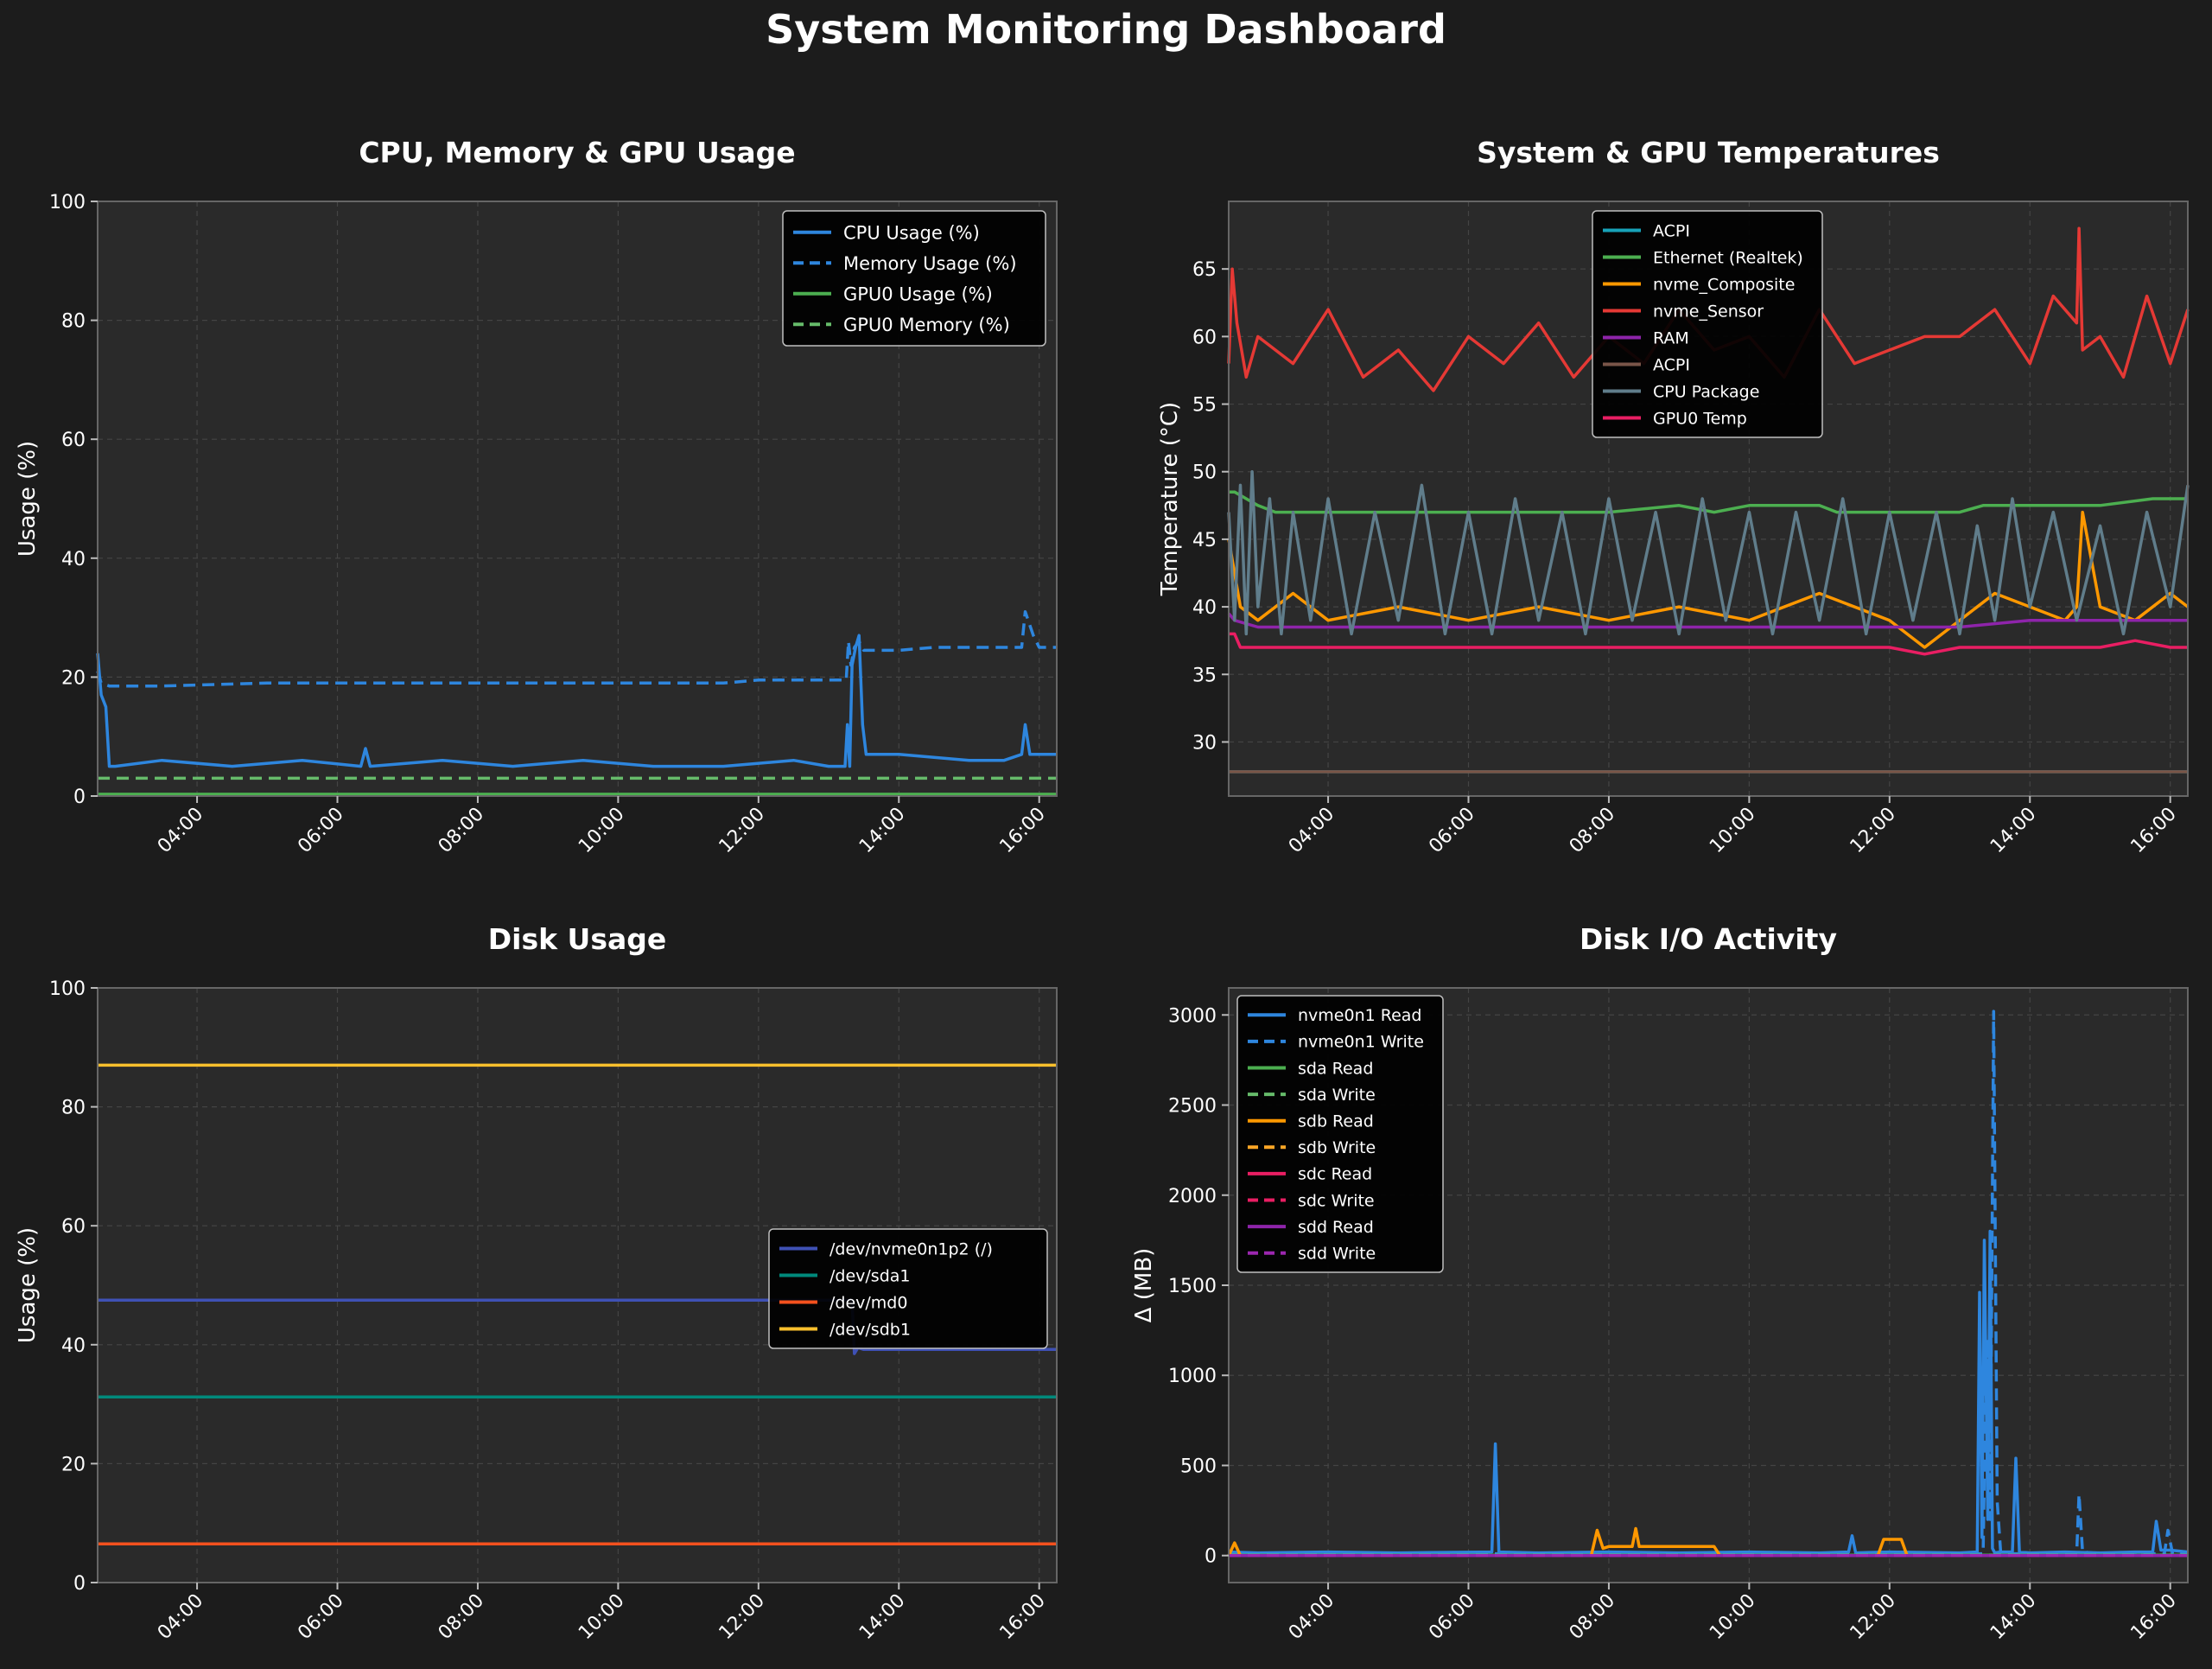  I want to click on y-tick-label: 3000, so click(1192, 1016).